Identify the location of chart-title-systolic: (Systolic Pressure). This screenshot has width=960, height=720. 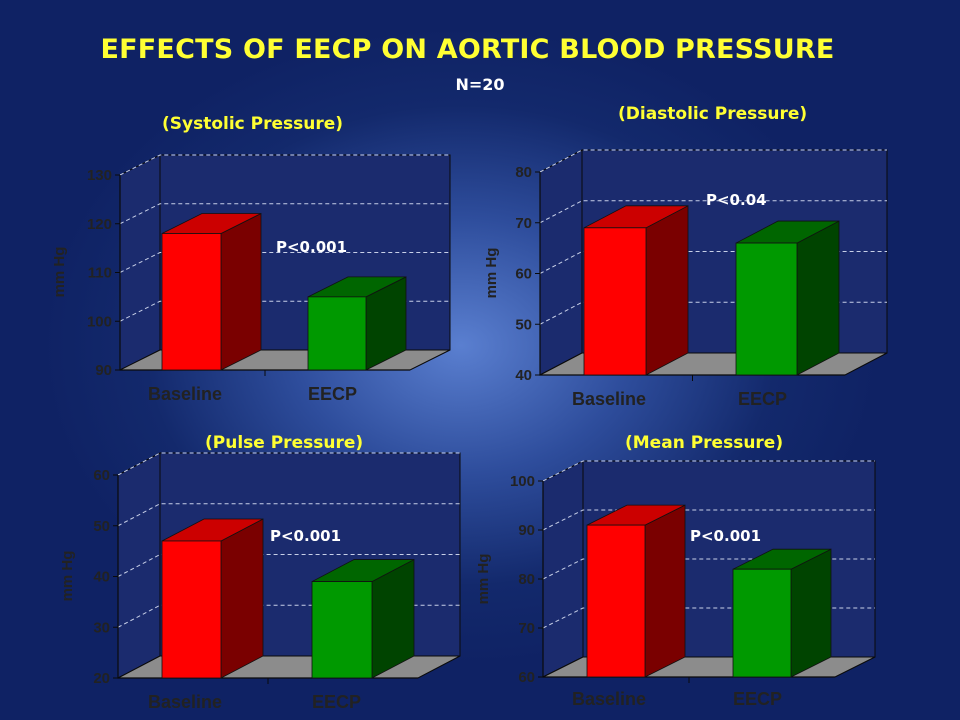
(253, 124).